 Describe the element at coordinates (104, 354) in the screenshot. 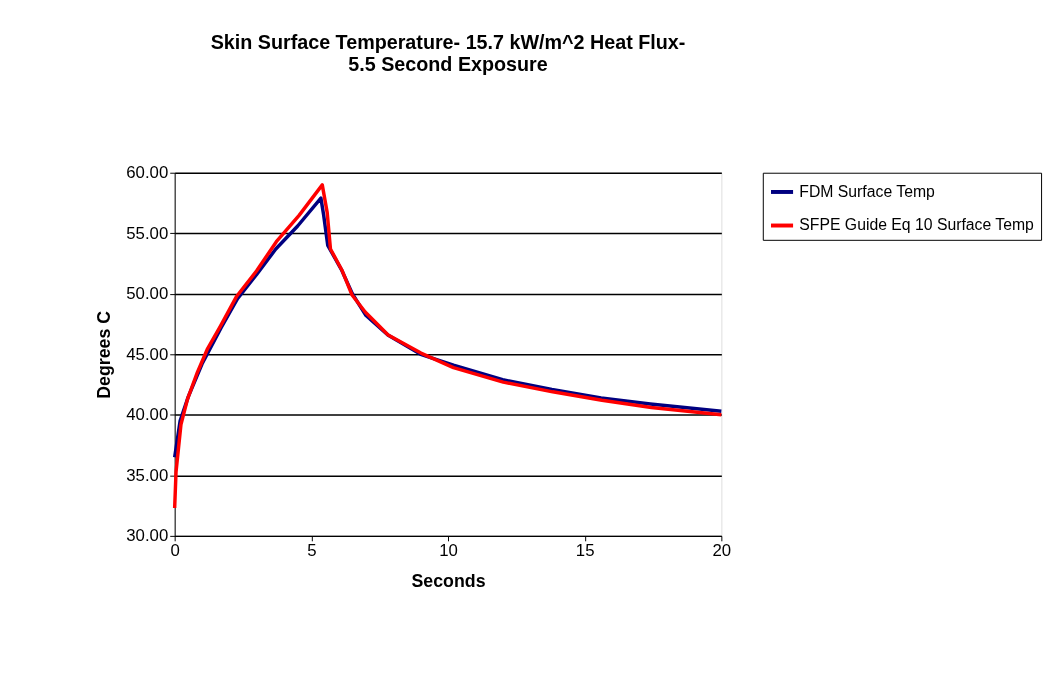

I see `y-axis-title: Degrees C` at that location.